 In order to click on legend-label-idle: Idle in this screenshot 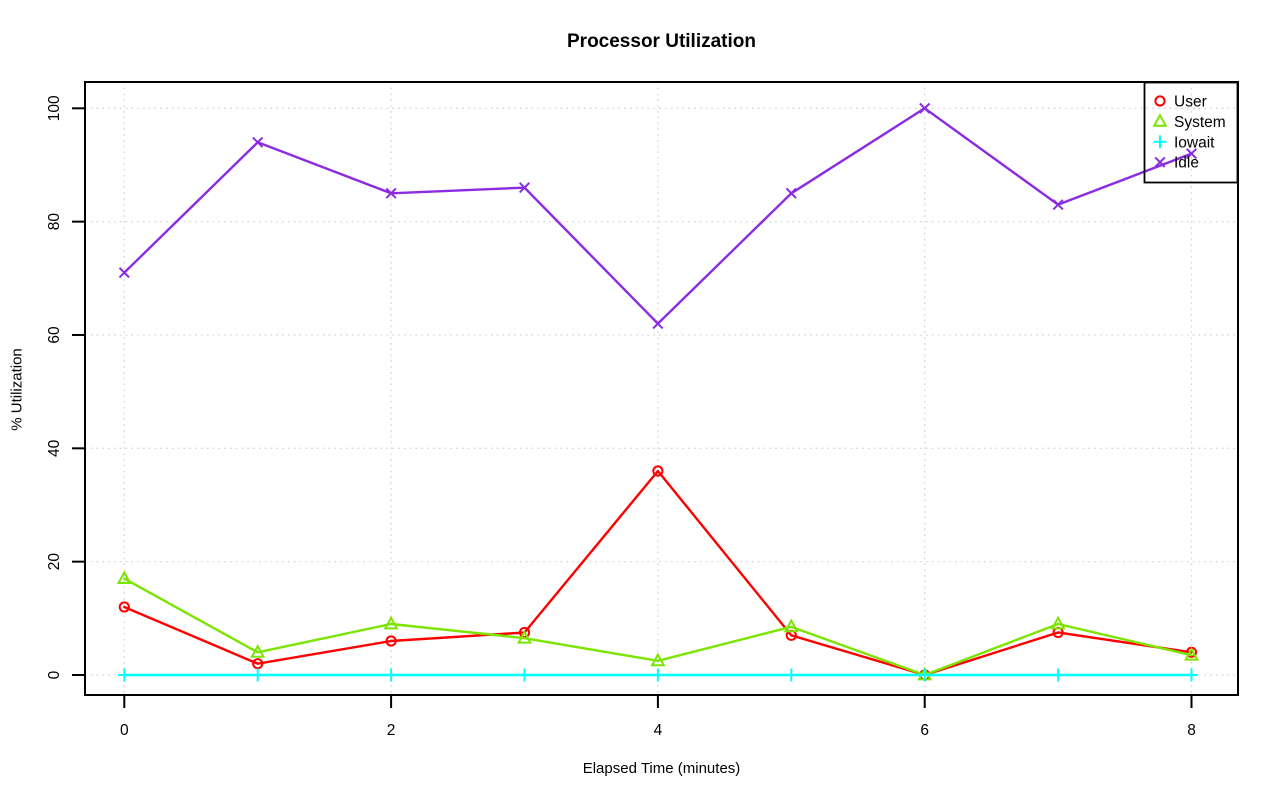, I will do `click(1186, 163)`.